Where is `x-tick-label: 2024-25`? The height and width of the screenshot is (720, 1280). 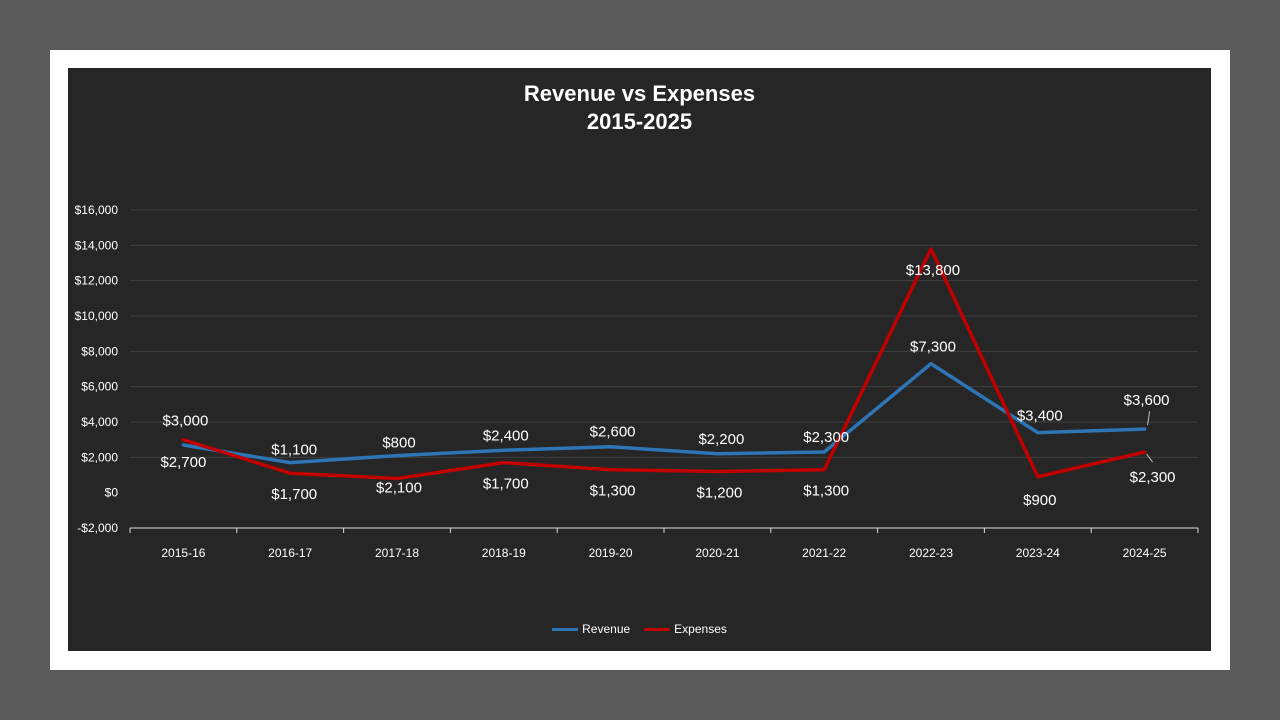 x-tick-label: 2024-25 is located at coordinates (1145, 553).